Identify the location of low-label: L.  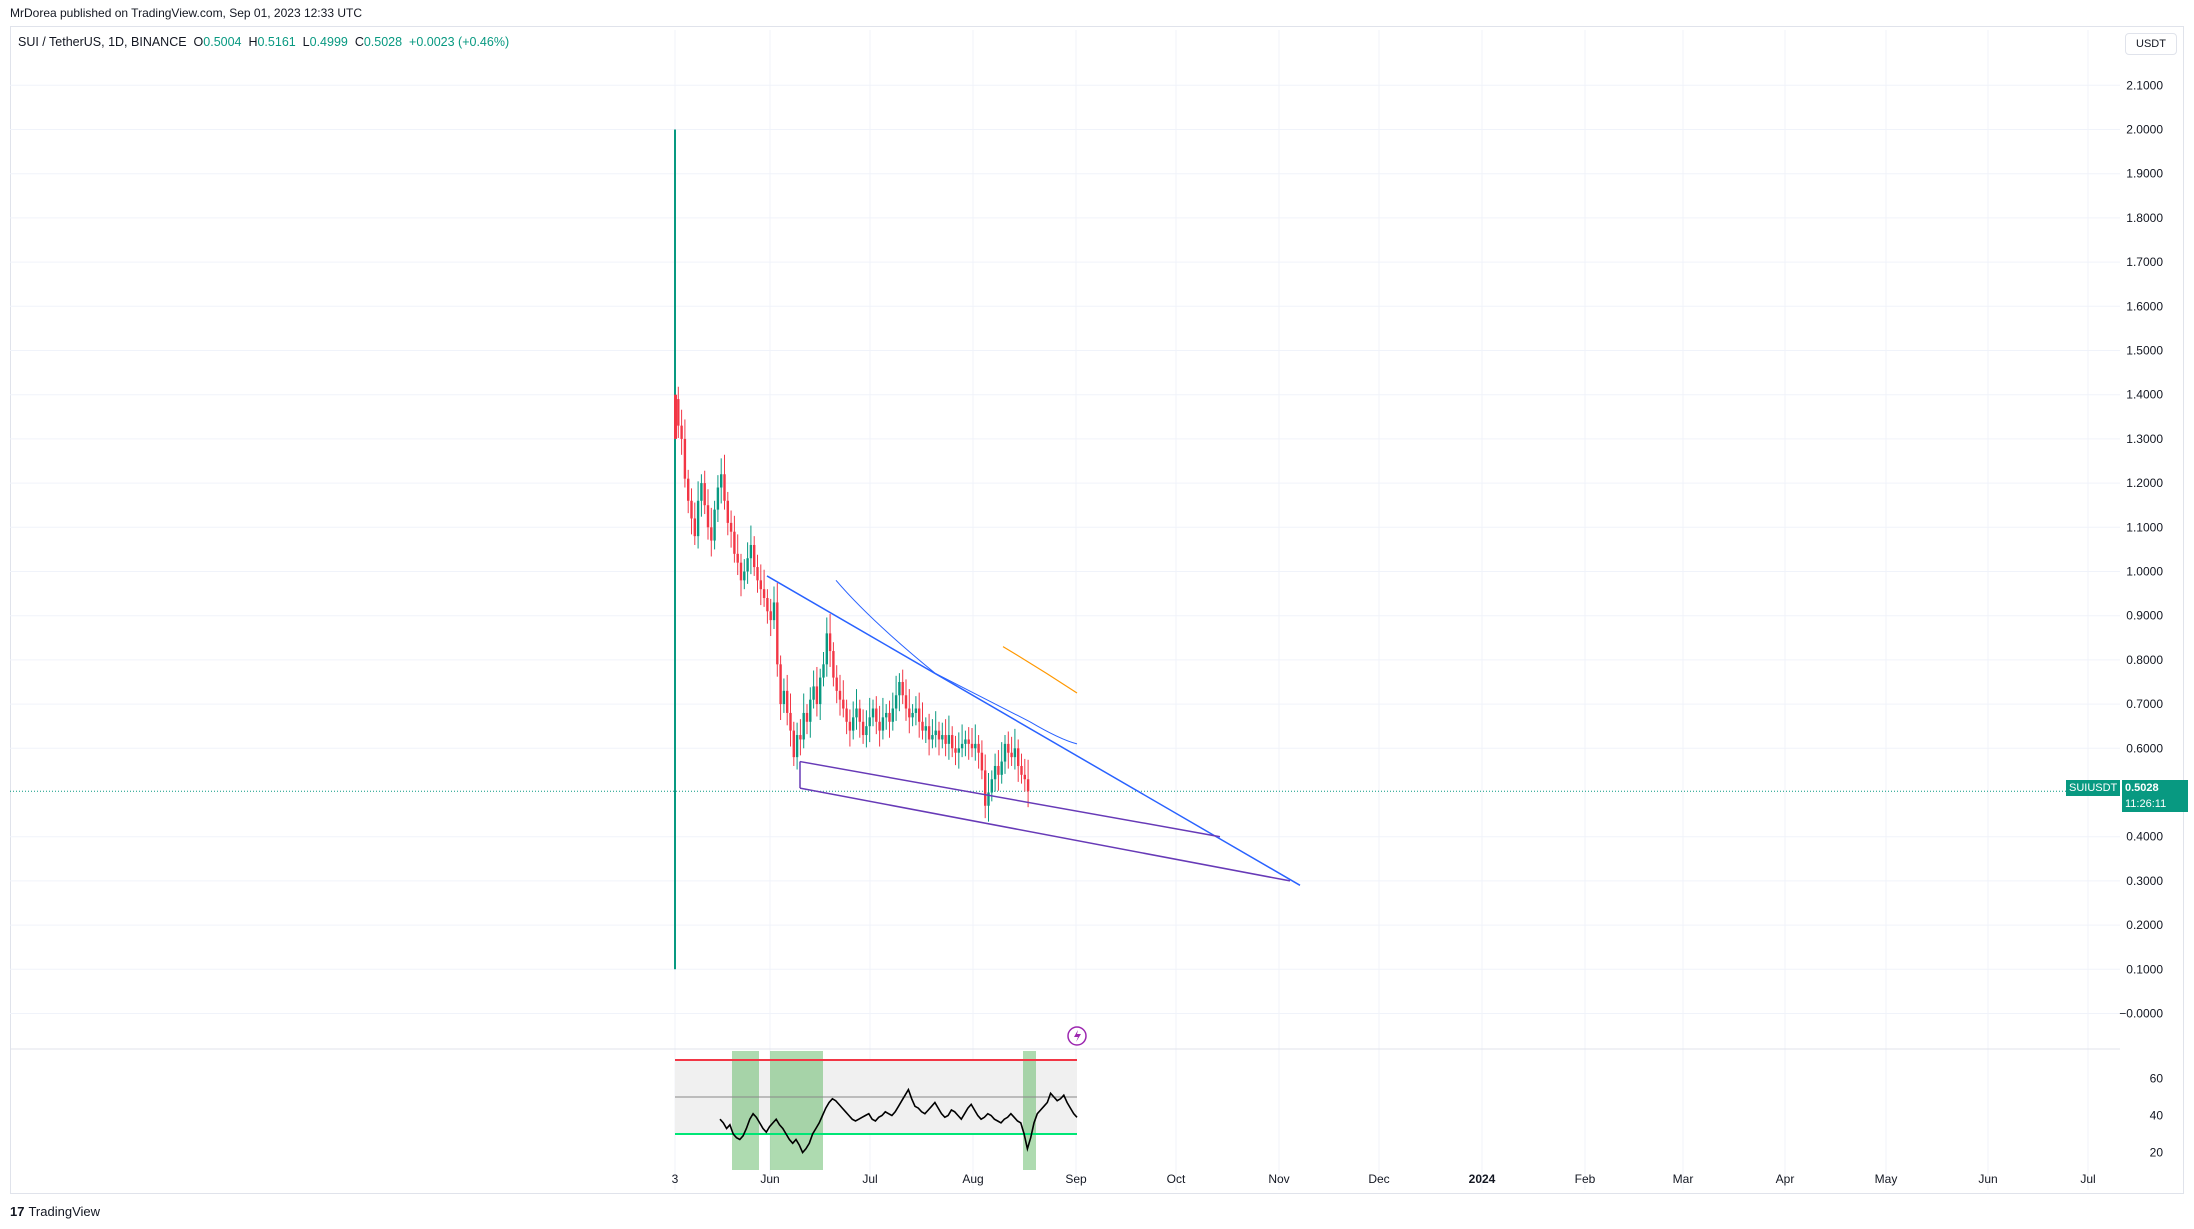
(306, 42).